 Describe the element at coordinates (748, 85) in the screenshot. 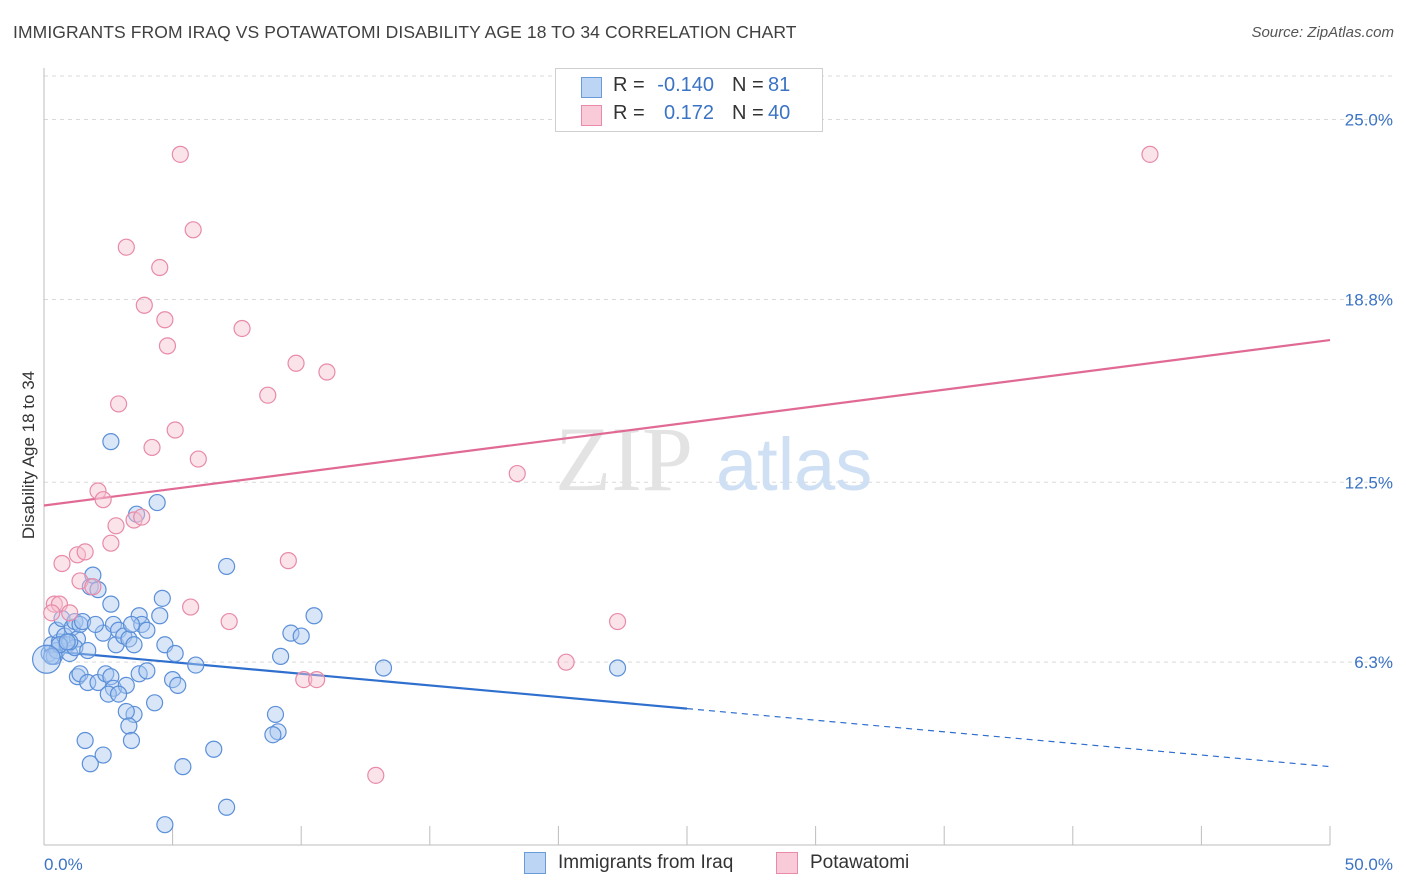

I see `n-label: N =` at that location.